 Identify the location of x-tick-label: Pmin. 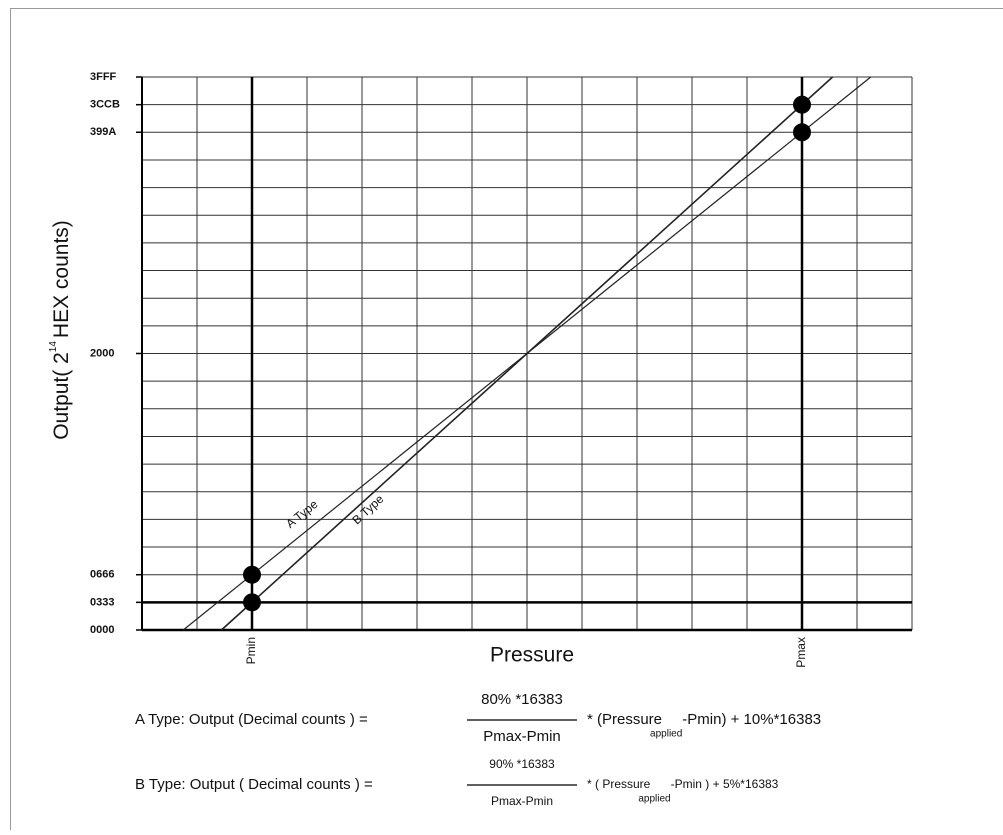
(251, 650).